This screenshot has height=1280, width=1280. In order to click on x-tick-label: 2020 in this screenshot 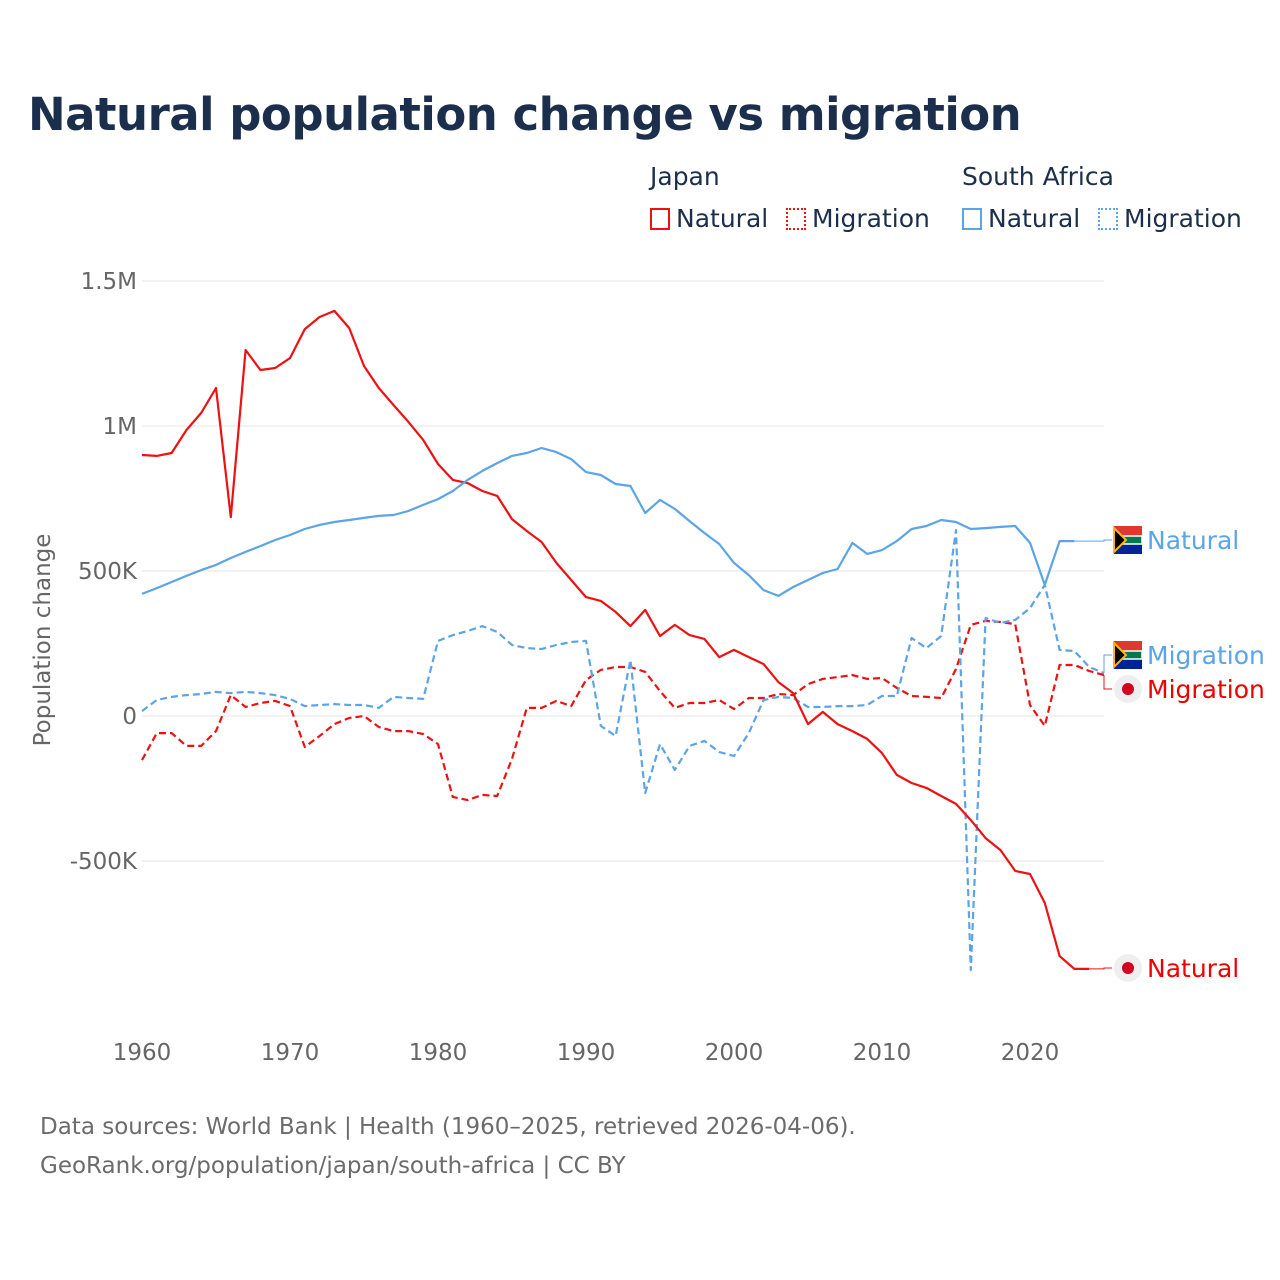, I will do `click(1030, 1053)`.